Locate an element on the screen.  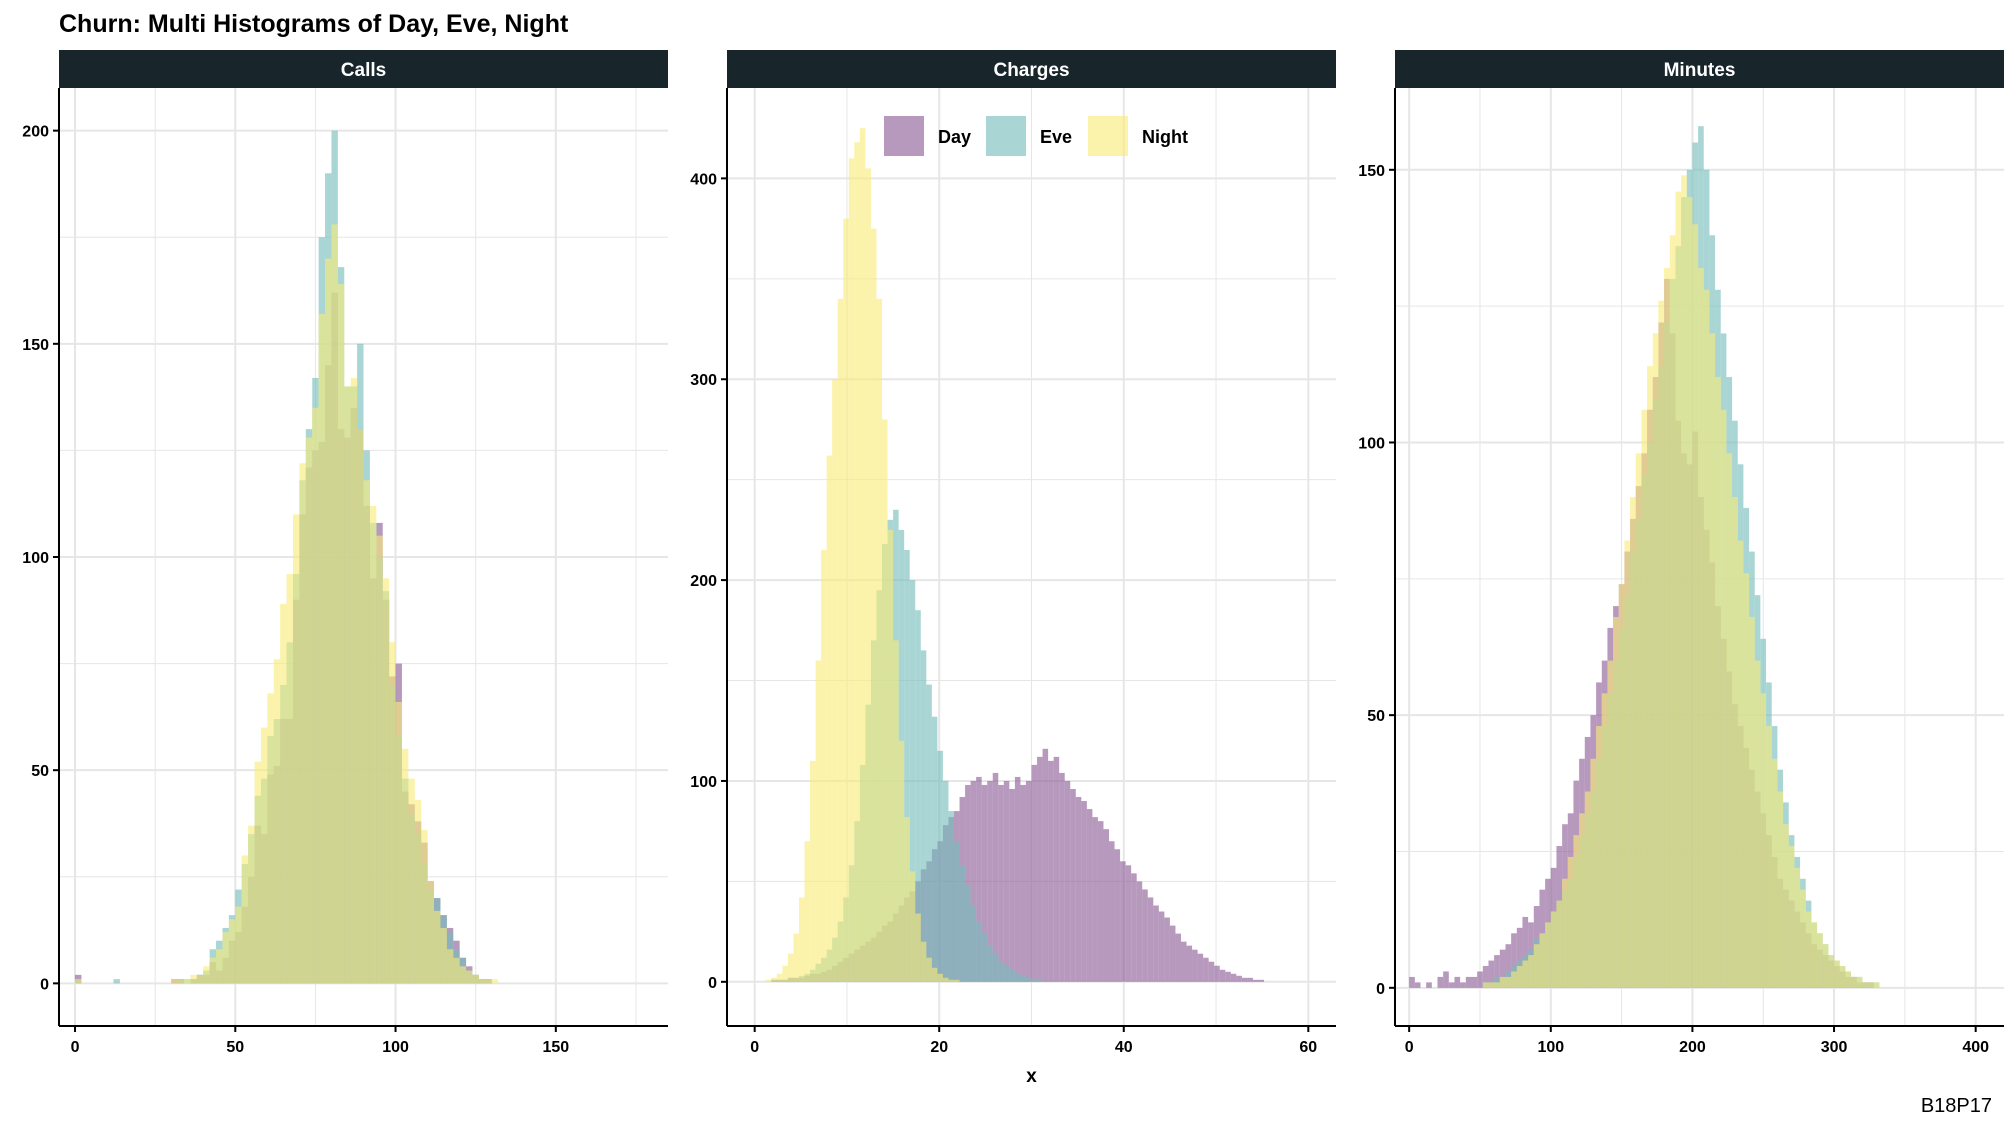
y-tick-label-minutes: 50 is located at coordinates (1376, 716).